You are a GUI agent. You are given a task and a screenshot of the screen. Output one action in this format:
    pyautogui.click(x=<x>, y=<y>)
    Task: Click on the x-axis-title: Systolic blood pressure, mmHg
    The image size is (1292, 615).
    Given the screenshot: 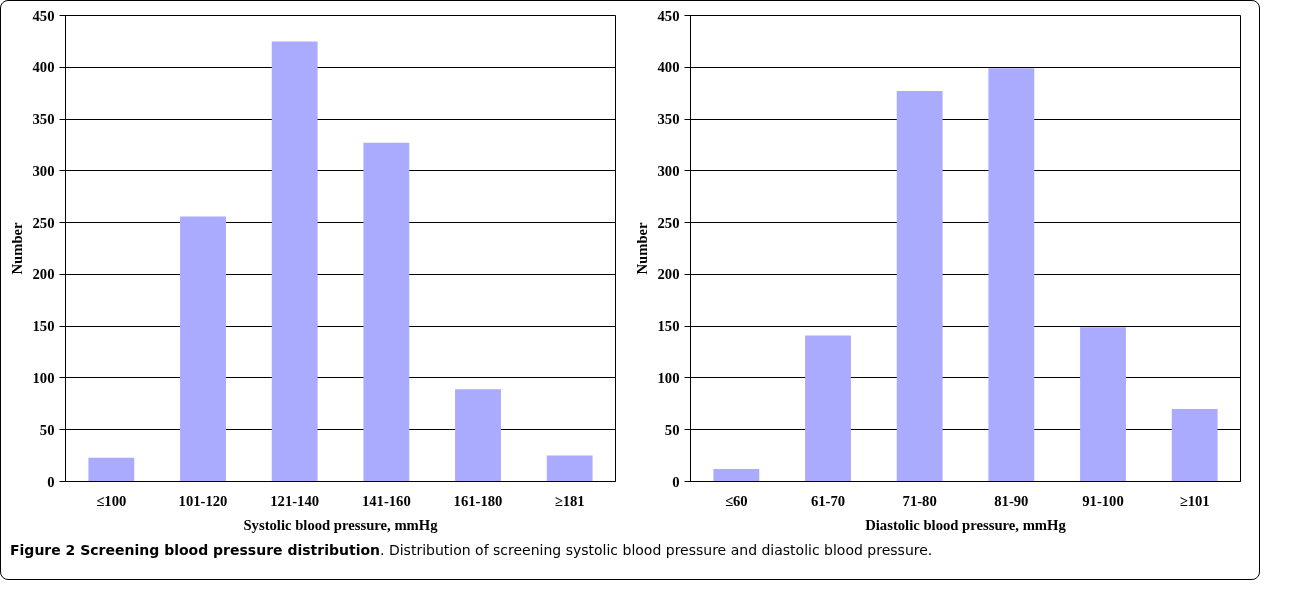 What is the action you would take?
    pyautogui.click(x=341, y=524)
    